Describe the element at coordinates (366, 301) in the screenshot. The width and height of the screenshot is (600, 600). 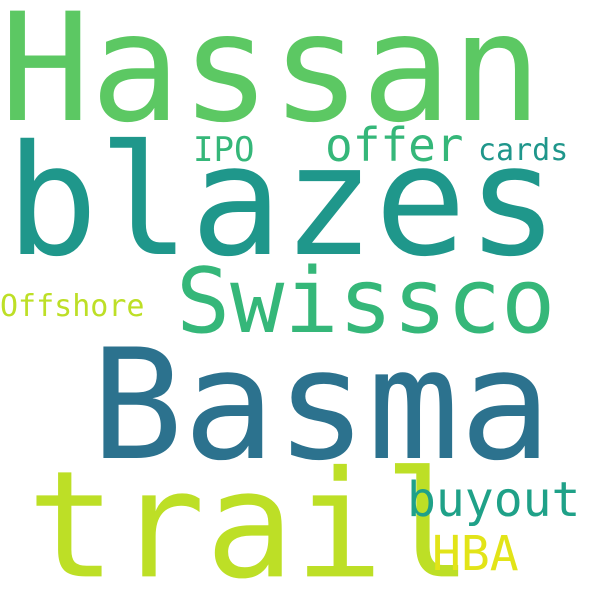
I see `word-swissco: Swissco` at that location.